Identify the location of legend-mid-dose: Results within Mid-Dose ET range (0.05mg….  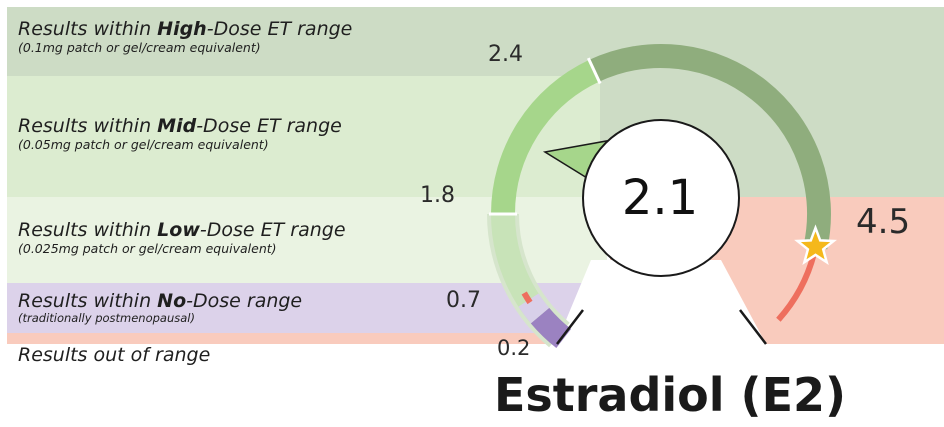
(180, 133).